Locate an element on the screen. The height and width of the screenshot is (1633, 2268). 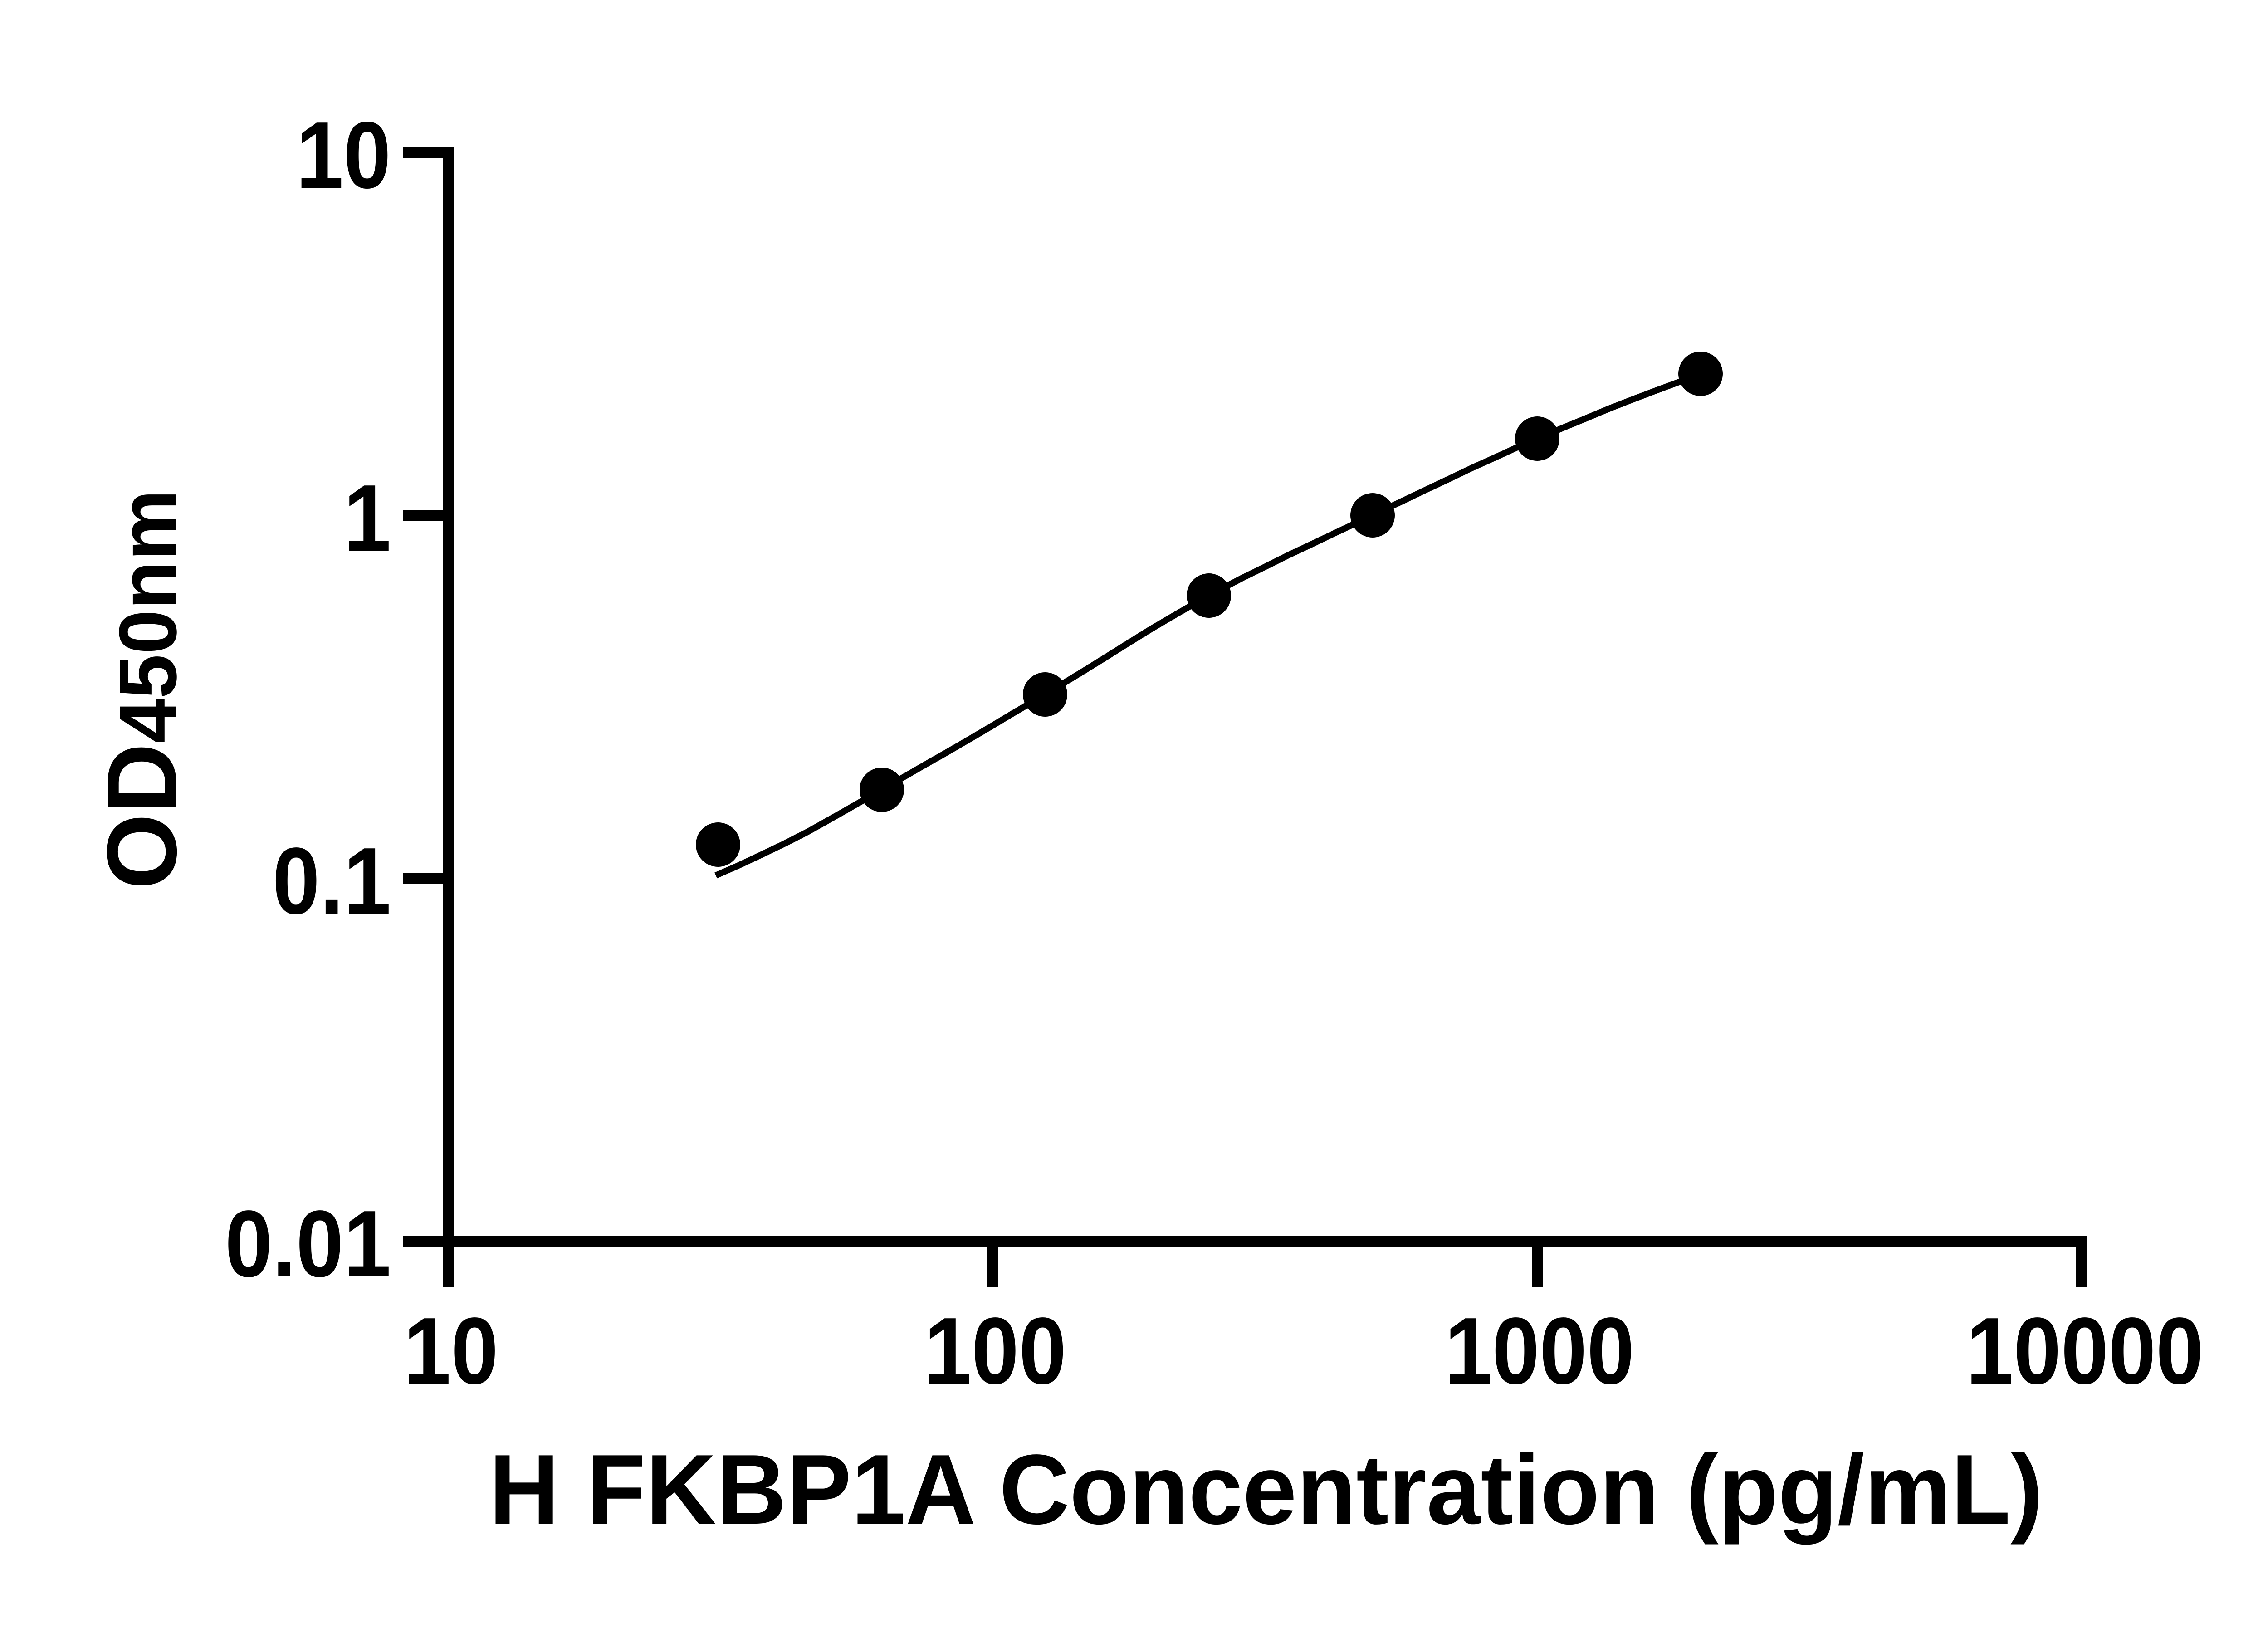
svg-text: 1000 is located at coordinates (1540, 1351).